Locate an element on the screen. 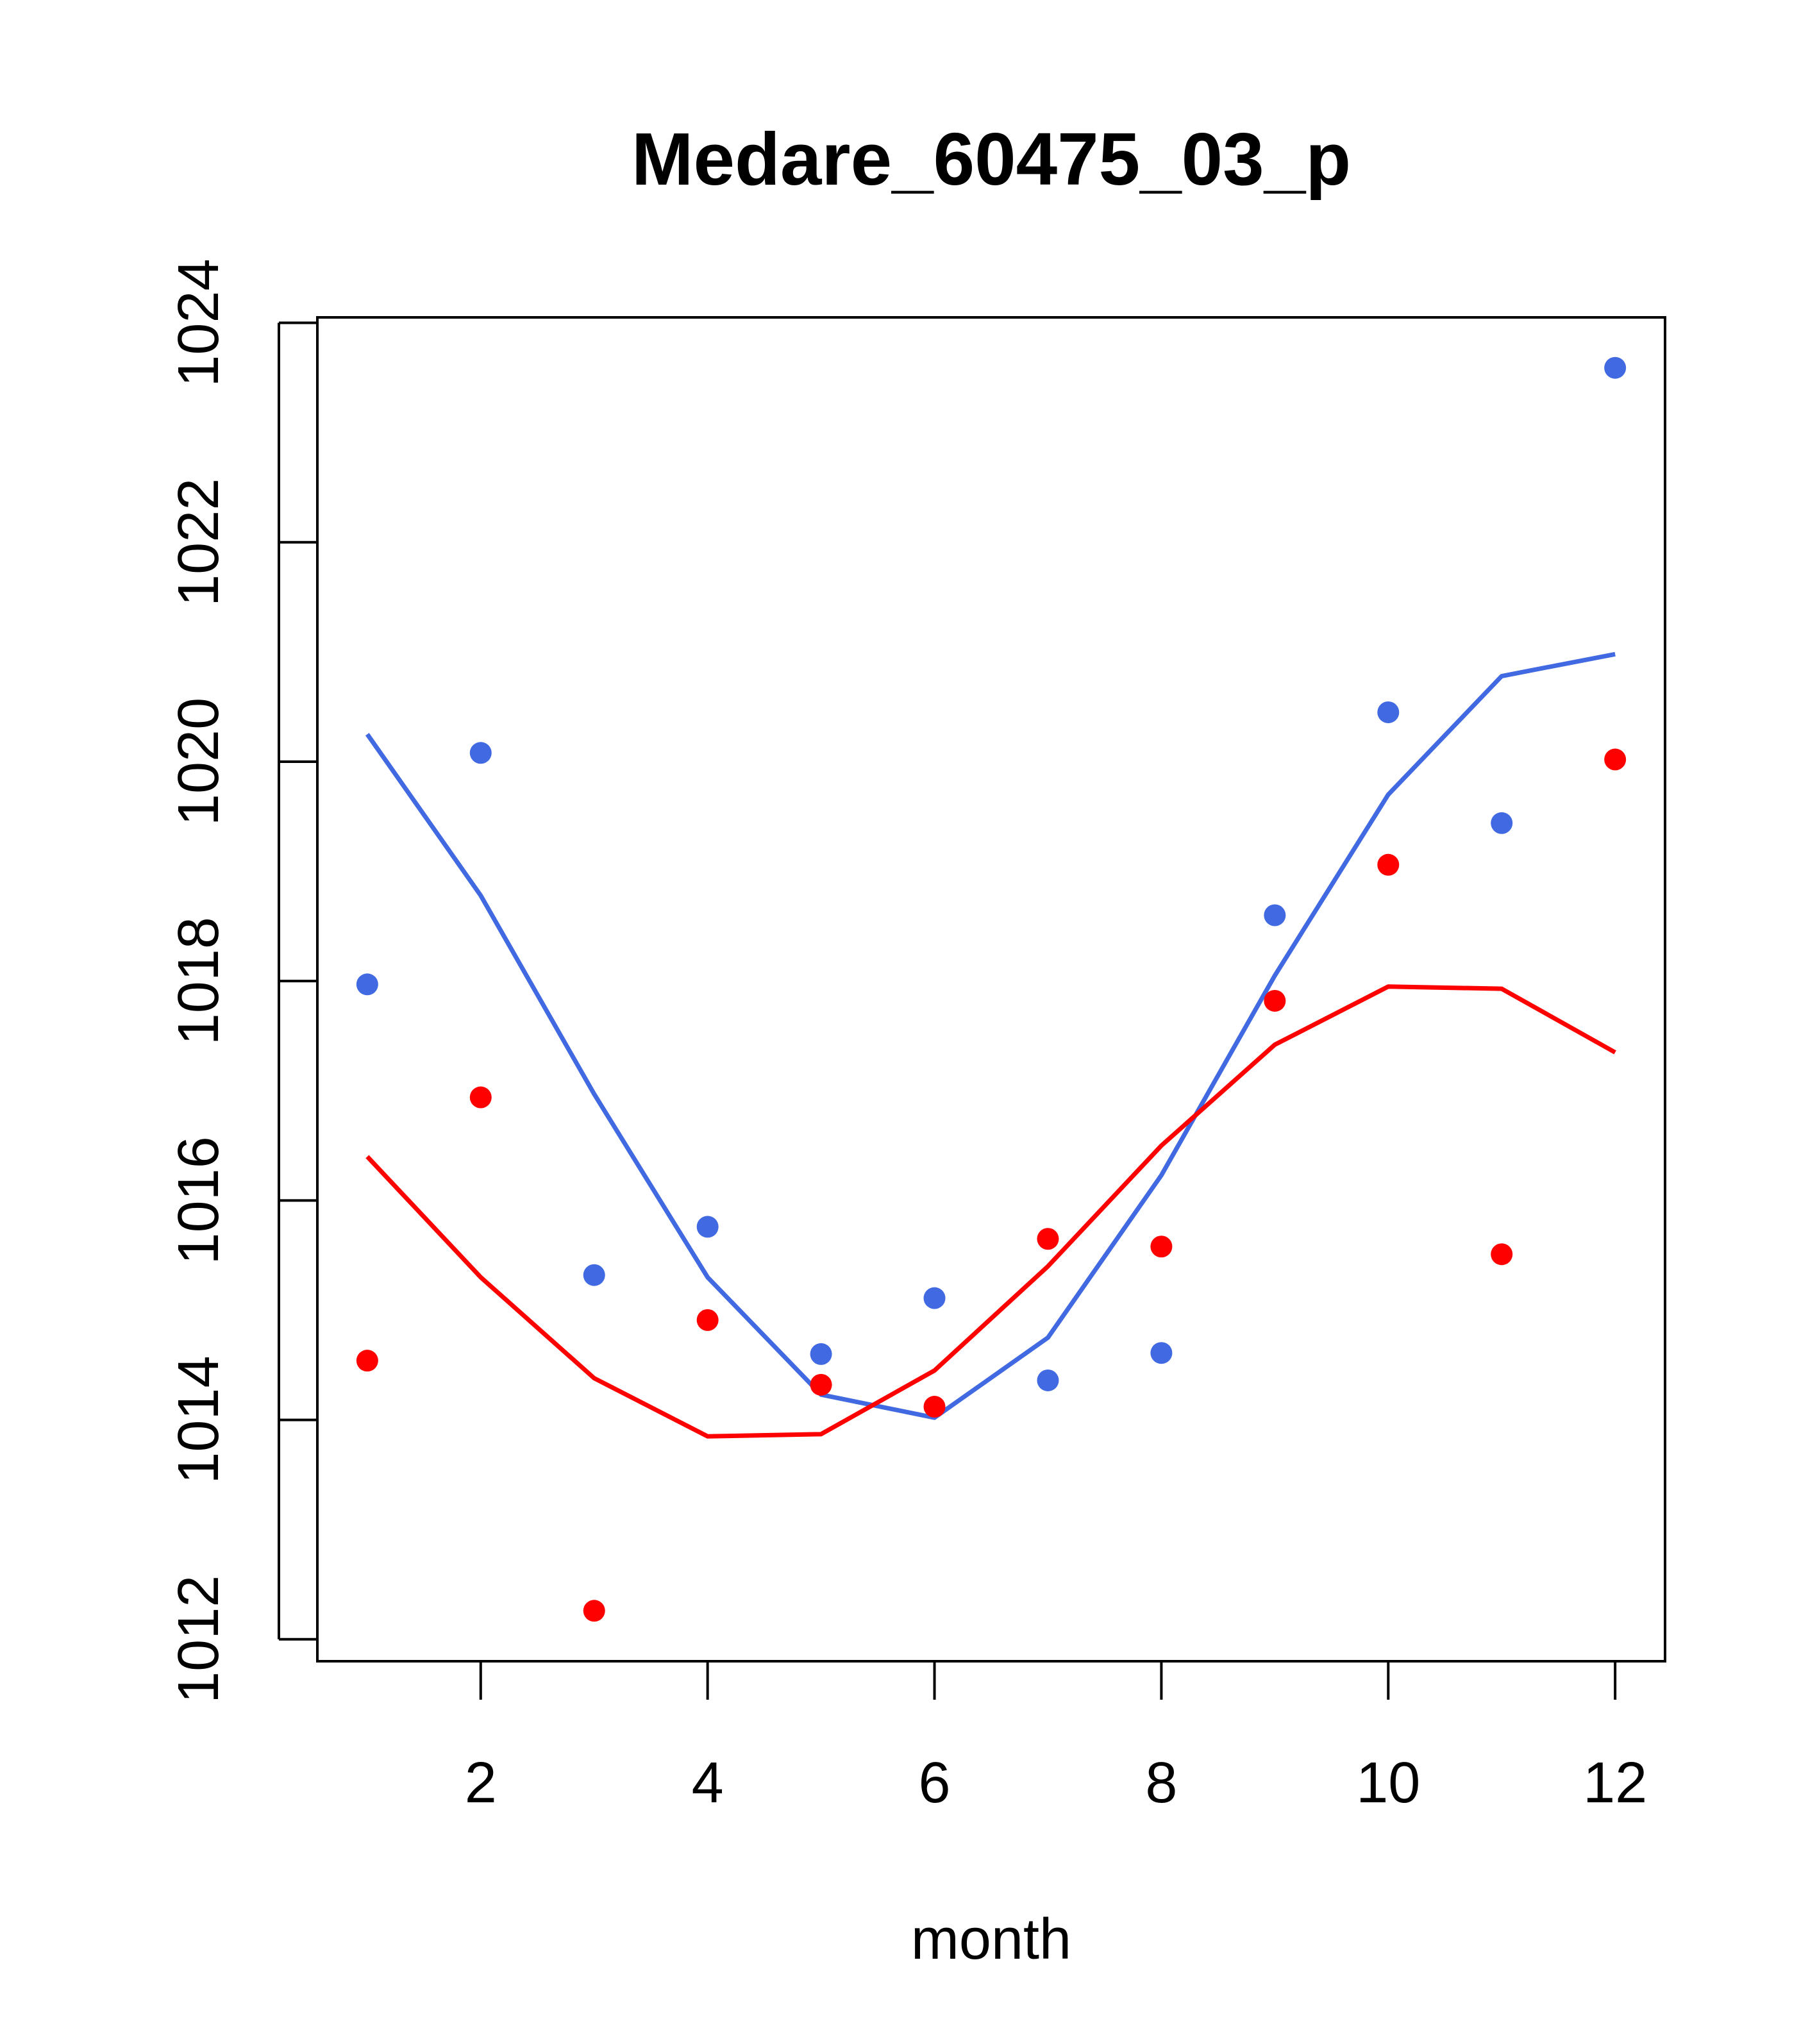 Image resolution: width=1817 pixels, height=2044 pixels. y-axis: 1012 1014 1016 1018 1020 1022 1024 is located at coordinates (242, 981).